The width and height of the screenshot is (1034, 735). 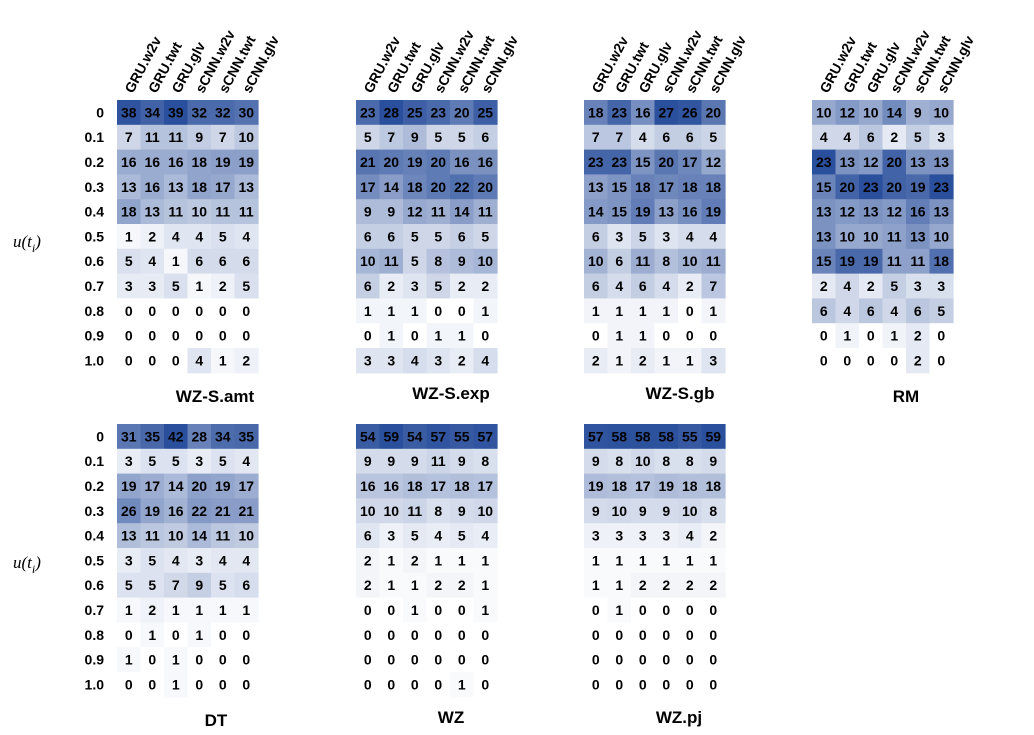 I want to click on cell-value: 10, so click(x=941, y=112).